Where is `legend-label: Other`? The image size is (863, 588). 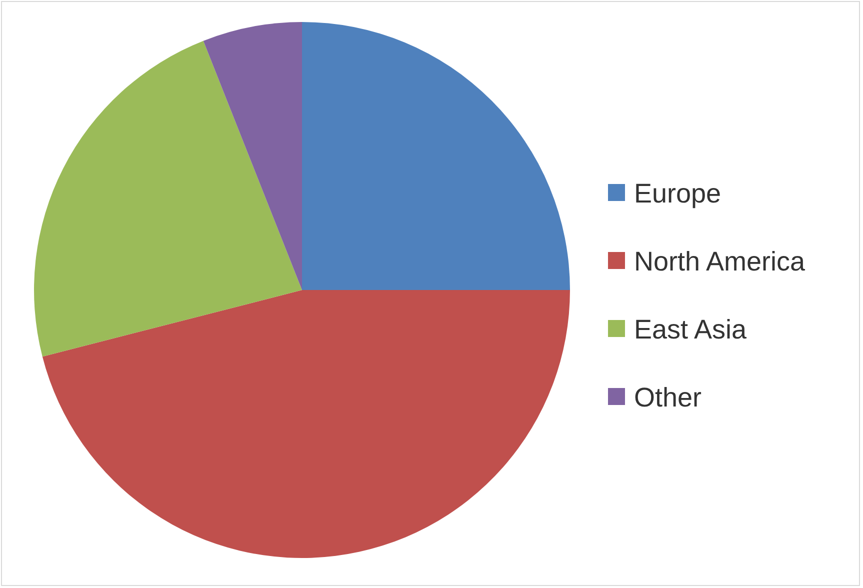 legend-label: Other is located at coordinates (668, 397).